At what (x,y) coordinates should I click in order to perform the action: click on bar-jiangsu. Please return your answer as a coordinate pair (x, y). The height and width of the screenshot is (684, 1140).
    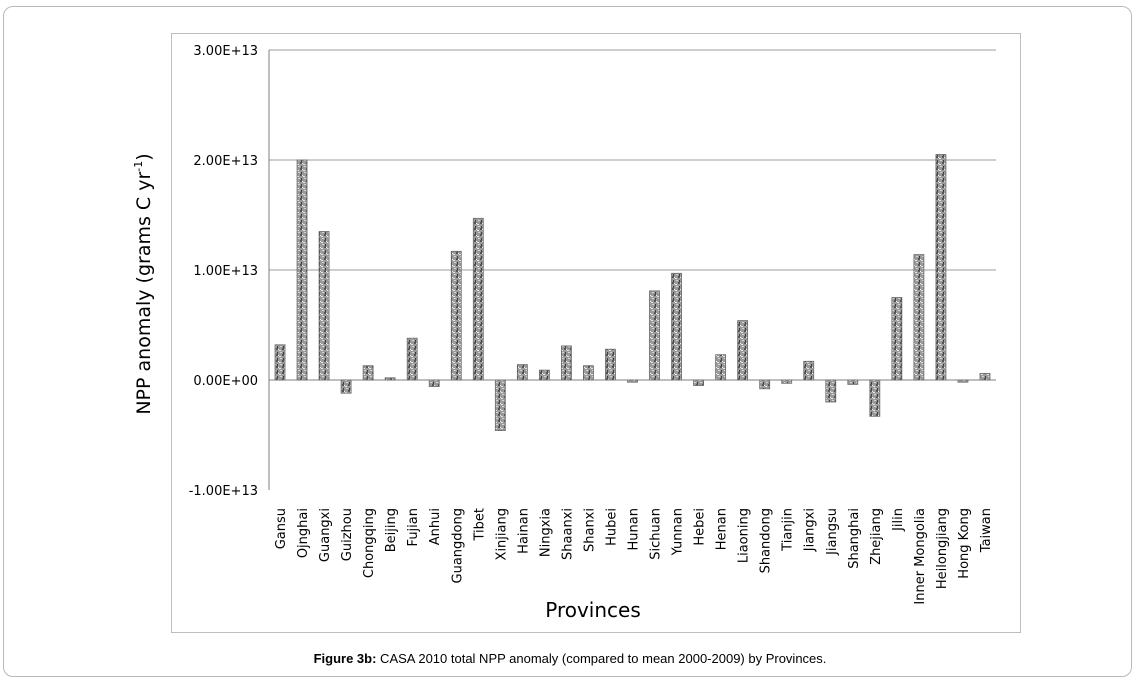
    Looking at the image, I should click on (831, 391).